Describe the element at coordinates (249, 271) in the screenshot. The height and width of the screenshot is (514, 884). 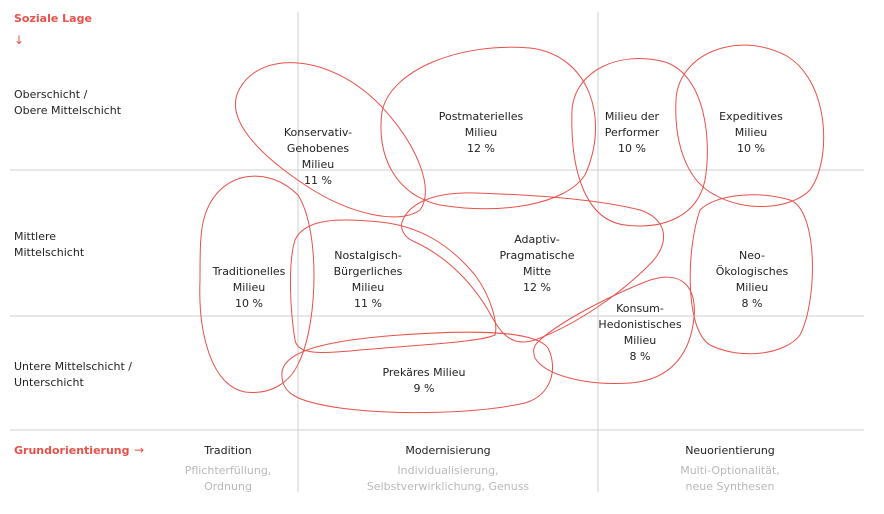
I see `milieu-name-line: Traditionelles` at that location.